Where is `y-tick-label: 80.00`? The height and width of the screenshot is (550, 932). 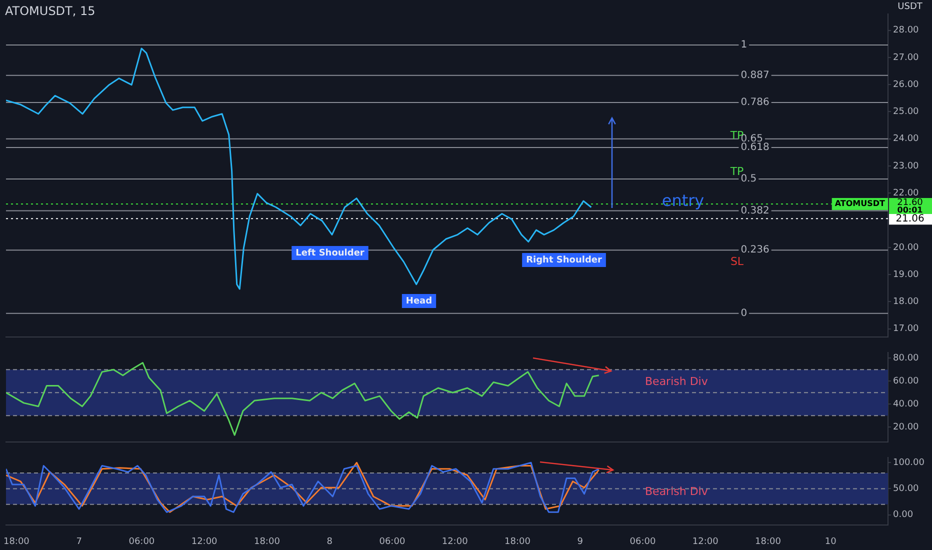 y-tick-label: 80.00 is located at coordinates (906, 358).